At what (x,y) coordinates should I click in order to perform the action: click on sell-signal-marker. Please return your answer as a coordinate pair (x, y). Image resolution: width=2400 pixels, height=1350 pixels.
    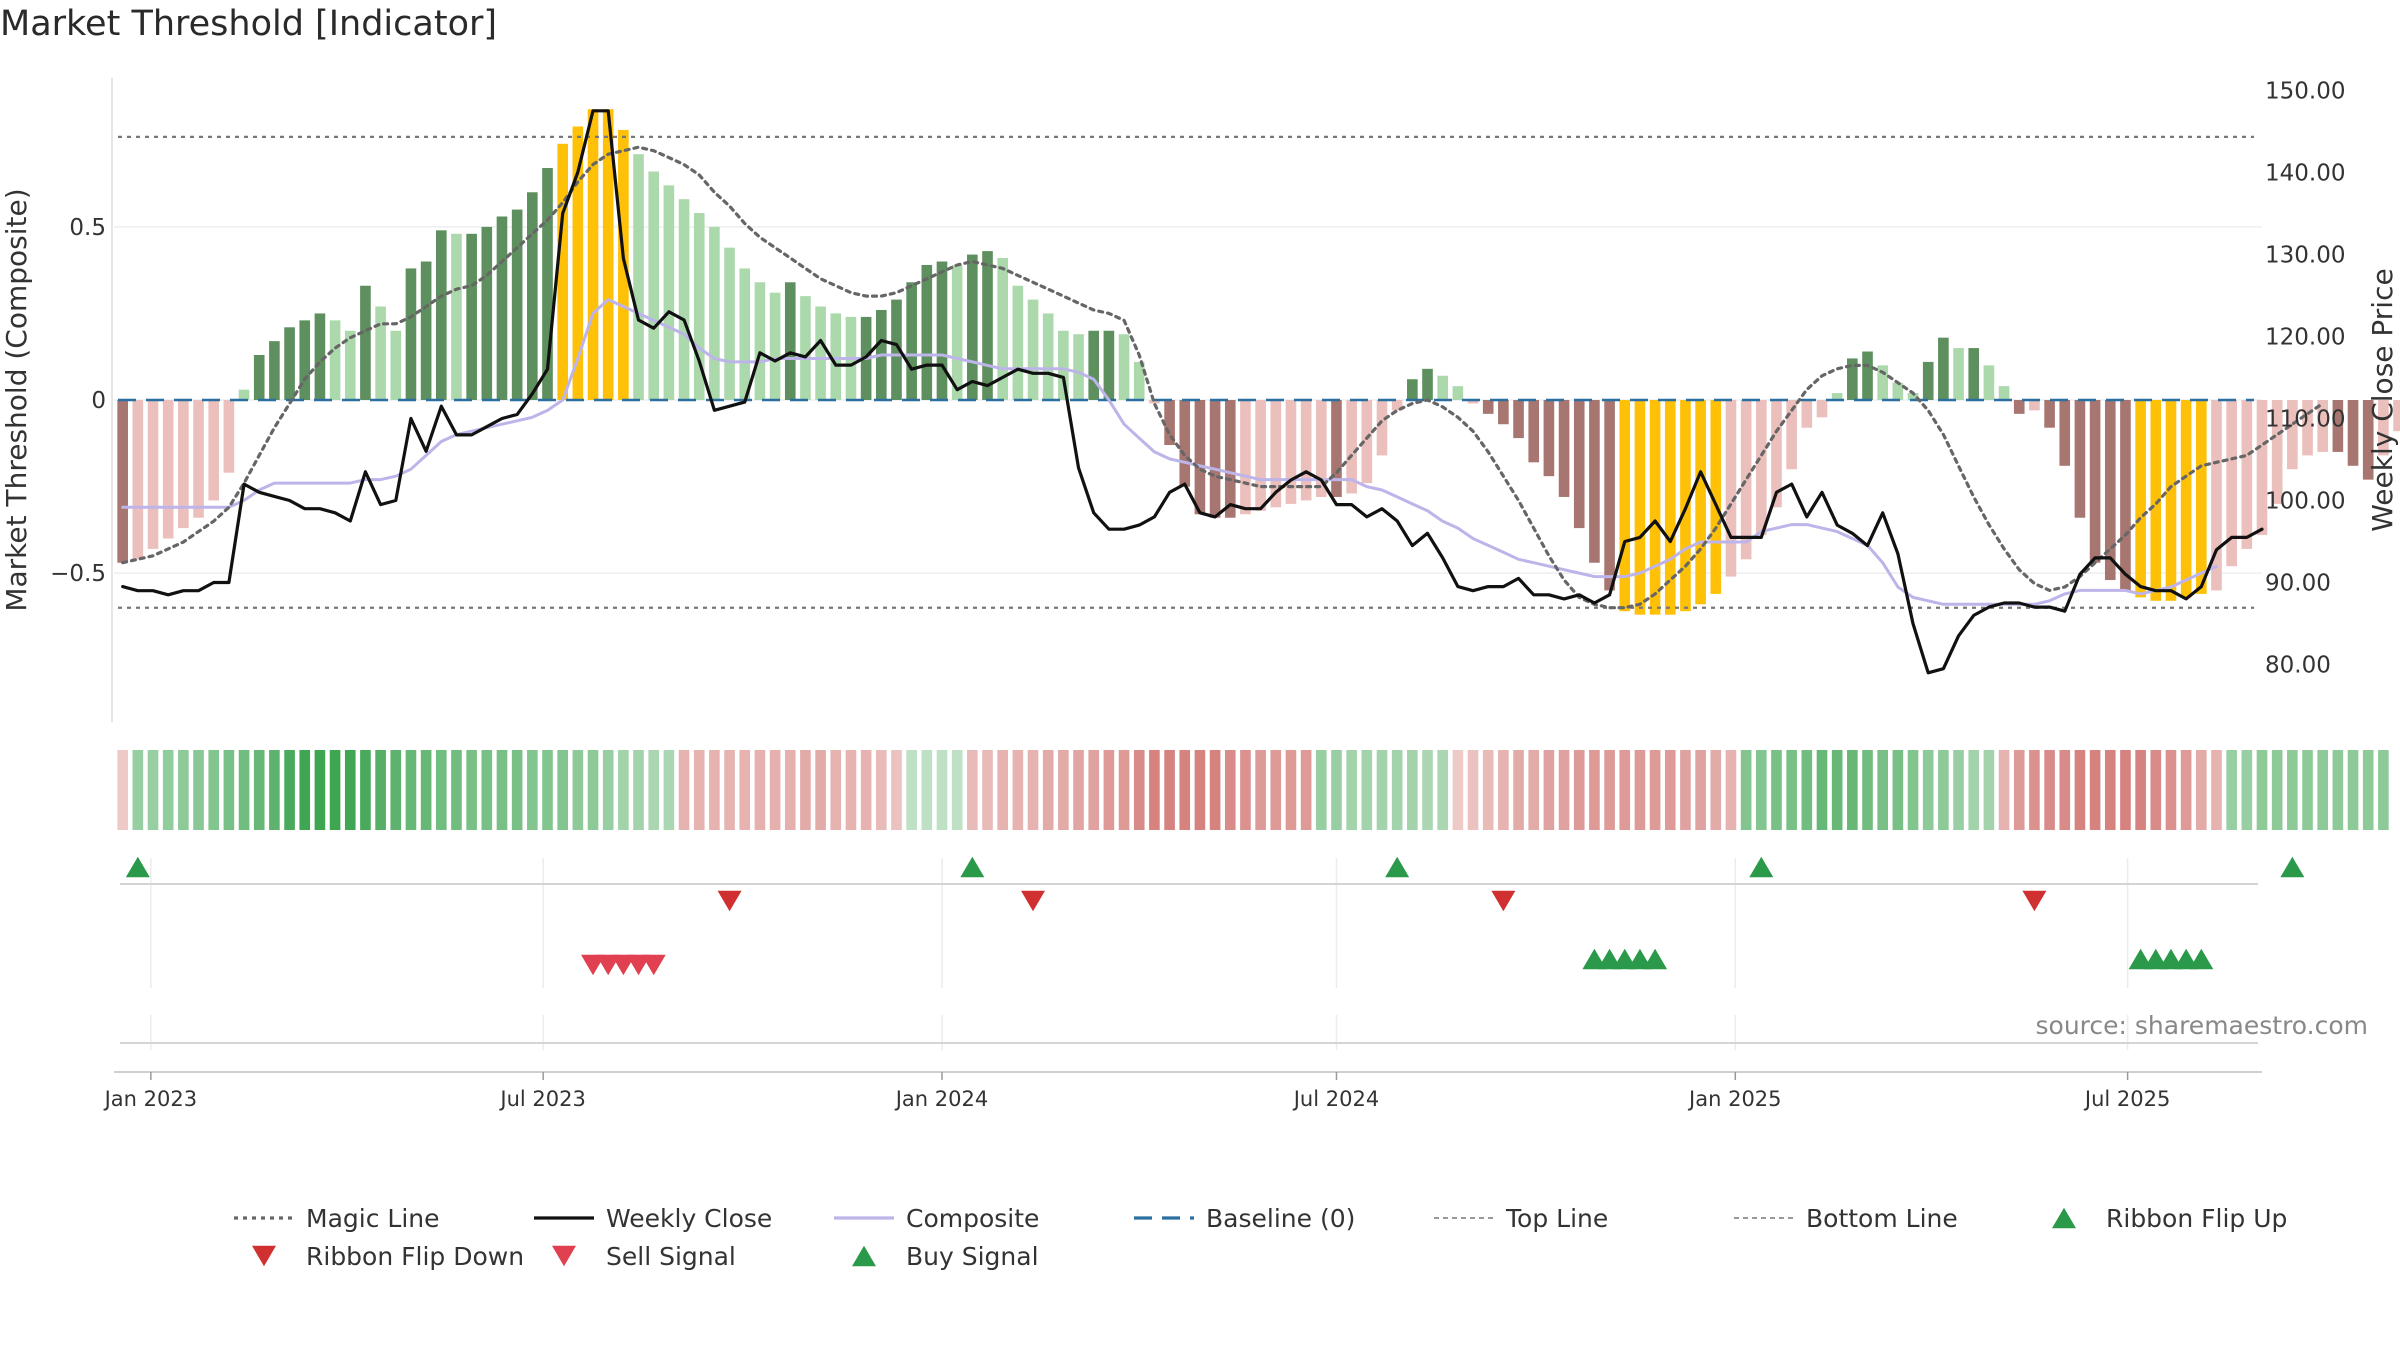
    Looking at the image, I should click on (623, 965).